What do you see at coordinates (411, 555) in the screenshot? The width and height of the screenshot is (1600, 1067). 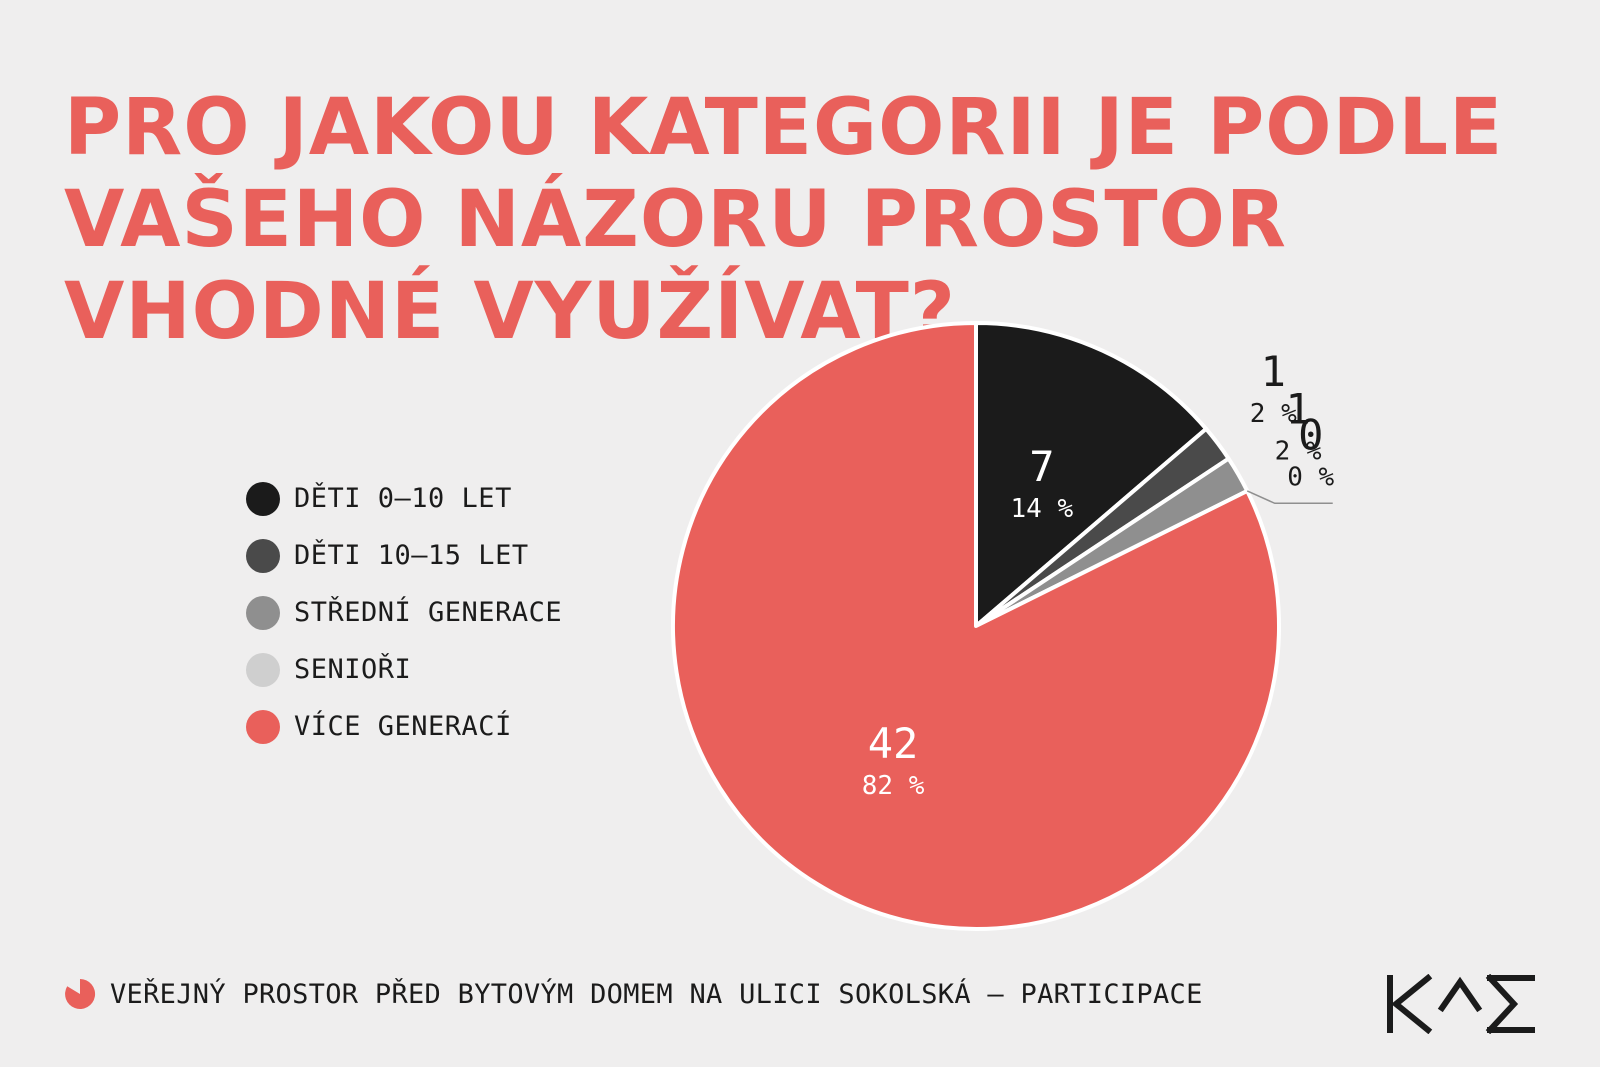 I see `legend-label: DĚTI 10–15 LET` at bounding box center [411, 555].